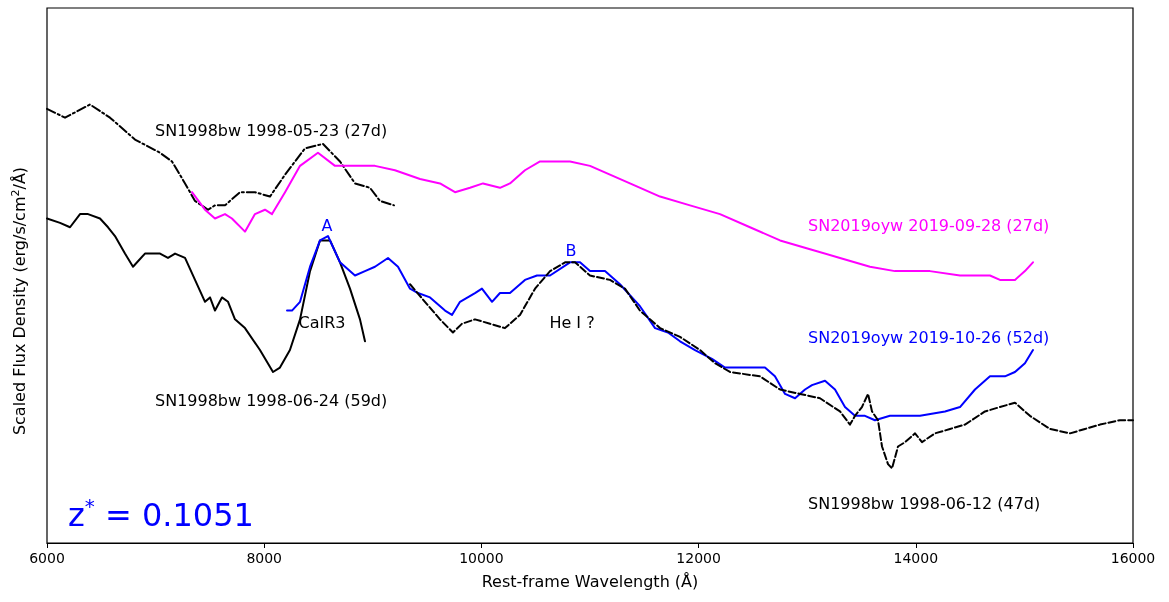  Describe the element at coordinates (929, 337) in the screenshot. I see `series-label: SN2019oyw 2019-10-26 (52d)` at that location.